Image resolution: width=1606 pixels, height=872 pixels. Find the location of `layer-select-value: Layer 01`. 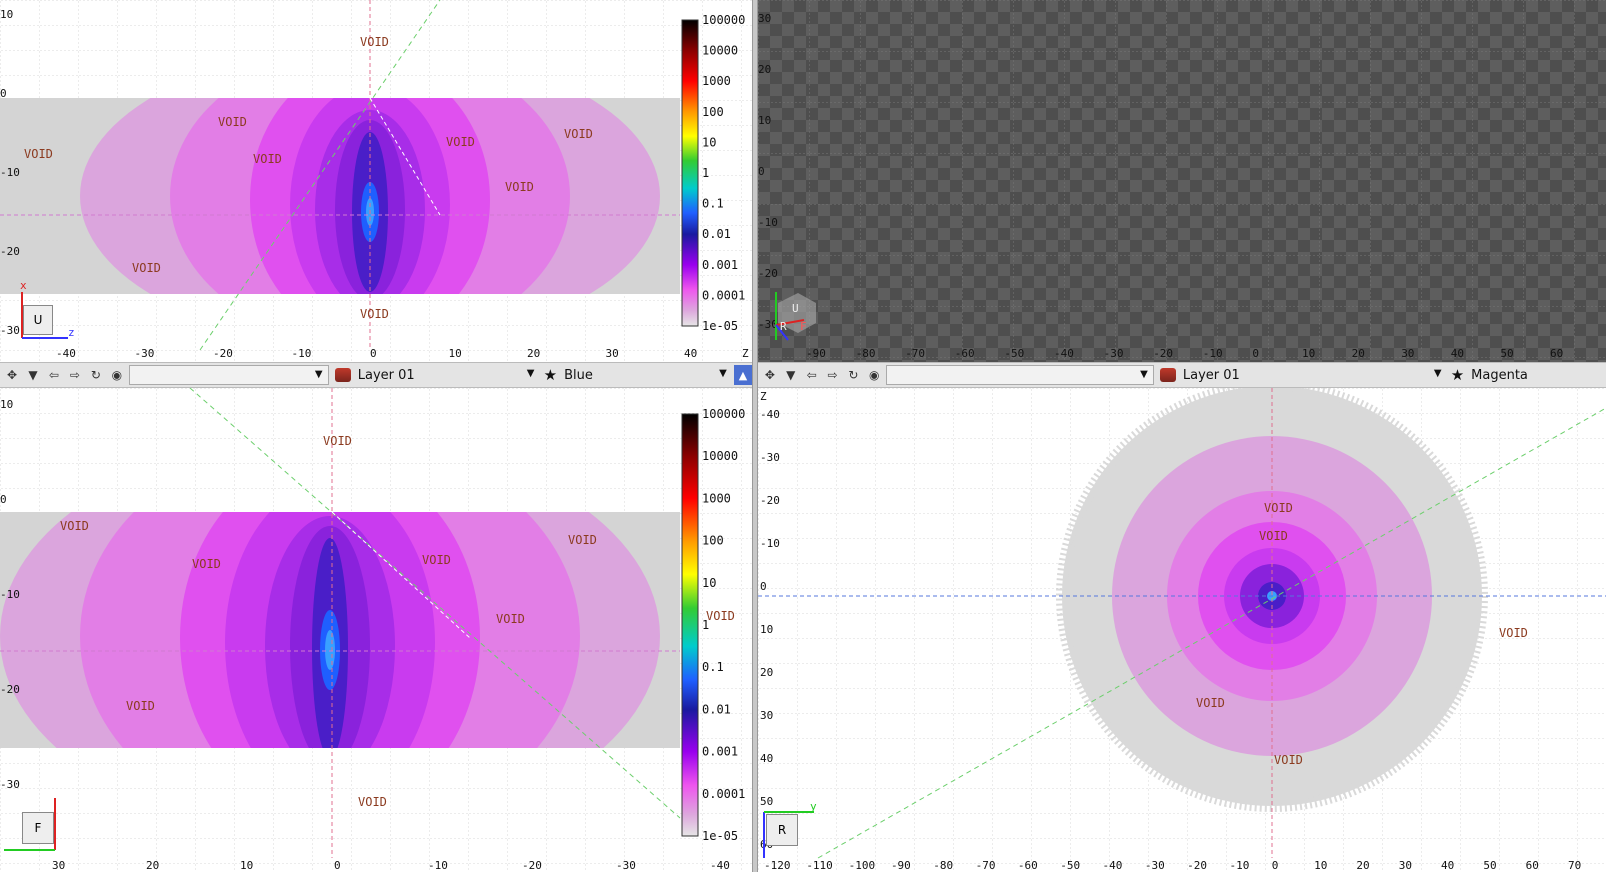

layer-select-value: Layer 01 is located at coordinates (386, 375).